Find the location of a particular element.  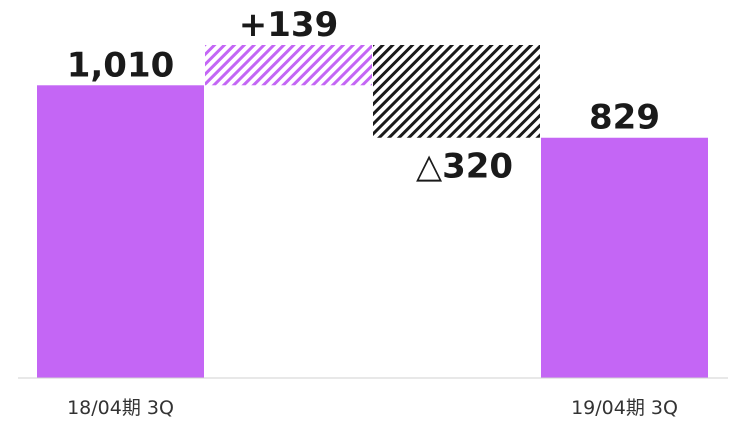

data-label-1: +139 is located at coordinates (288, 25).